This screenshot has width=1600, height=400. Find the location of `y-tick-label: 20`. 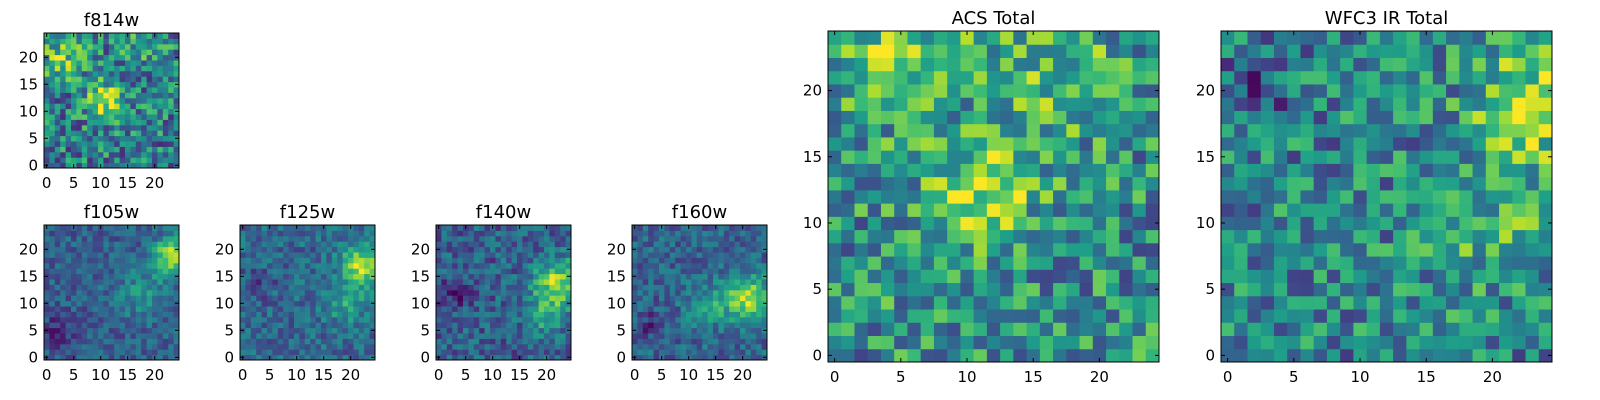

y-tick-label: 20 is located at coordinates (28, 57).